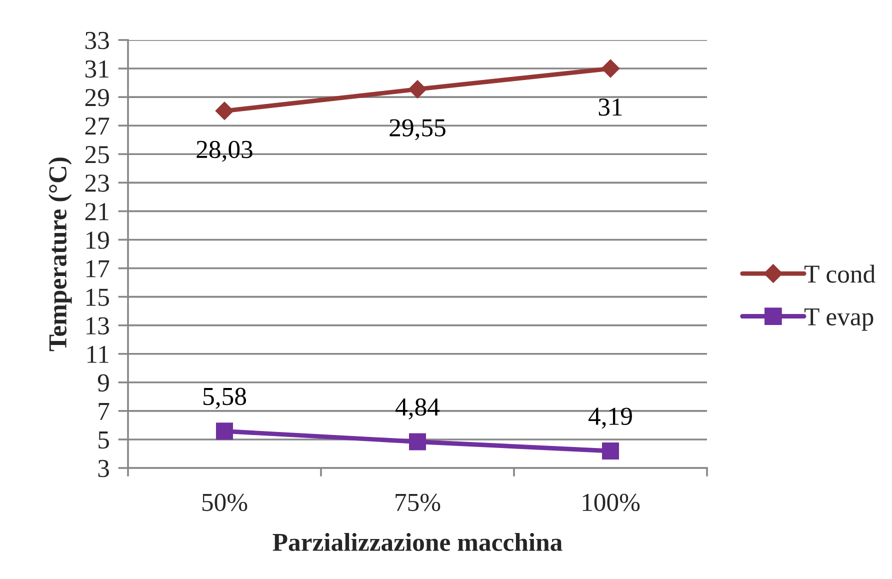 The height and width of the screenshot is (579, 892). What do you see at coordinates (417, 542) in the screenshot?
I see `x-axis-title: Parzializzazione macchina` at bounding box center [417, 542].